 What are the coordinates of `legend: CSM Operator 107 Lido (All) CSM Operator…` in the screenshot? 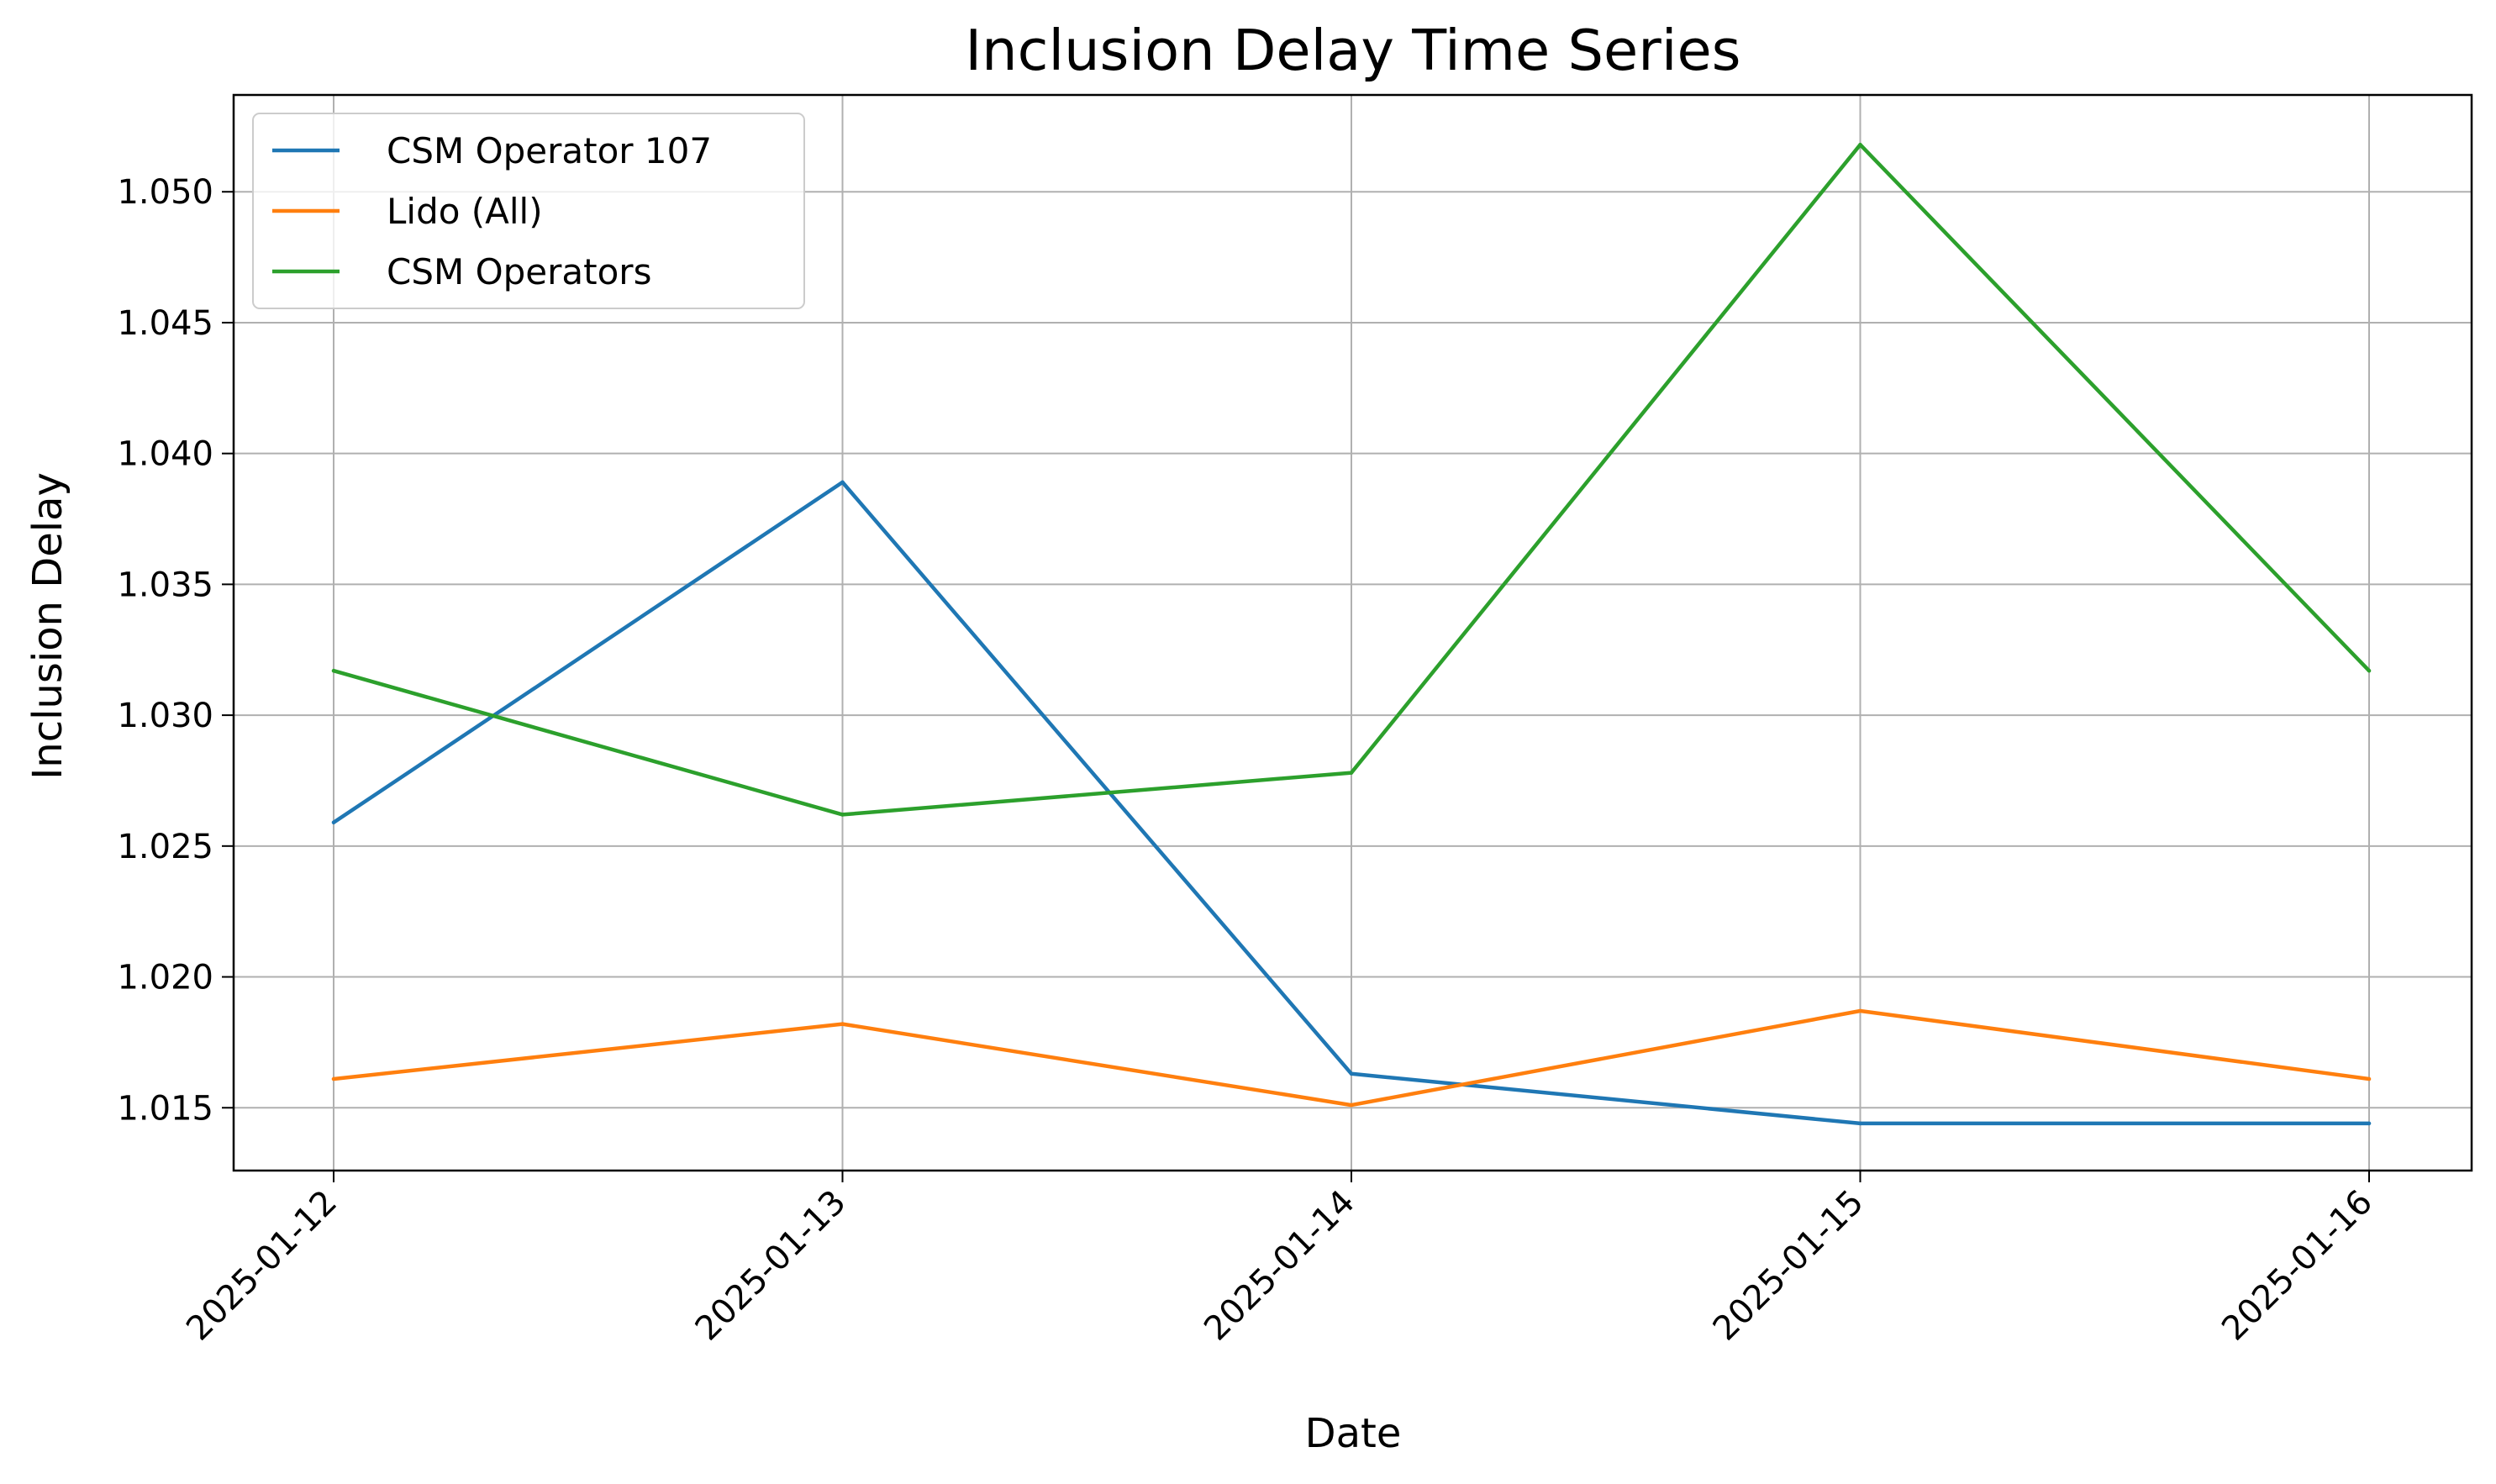 It's located at (528, 211).